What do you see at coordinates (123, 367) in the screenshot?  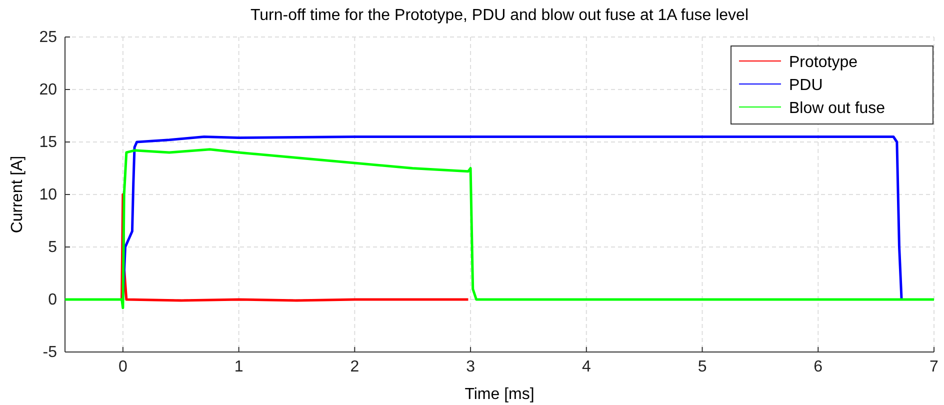 I see `x-tick-label: 0` at bounding box center [123, 367].